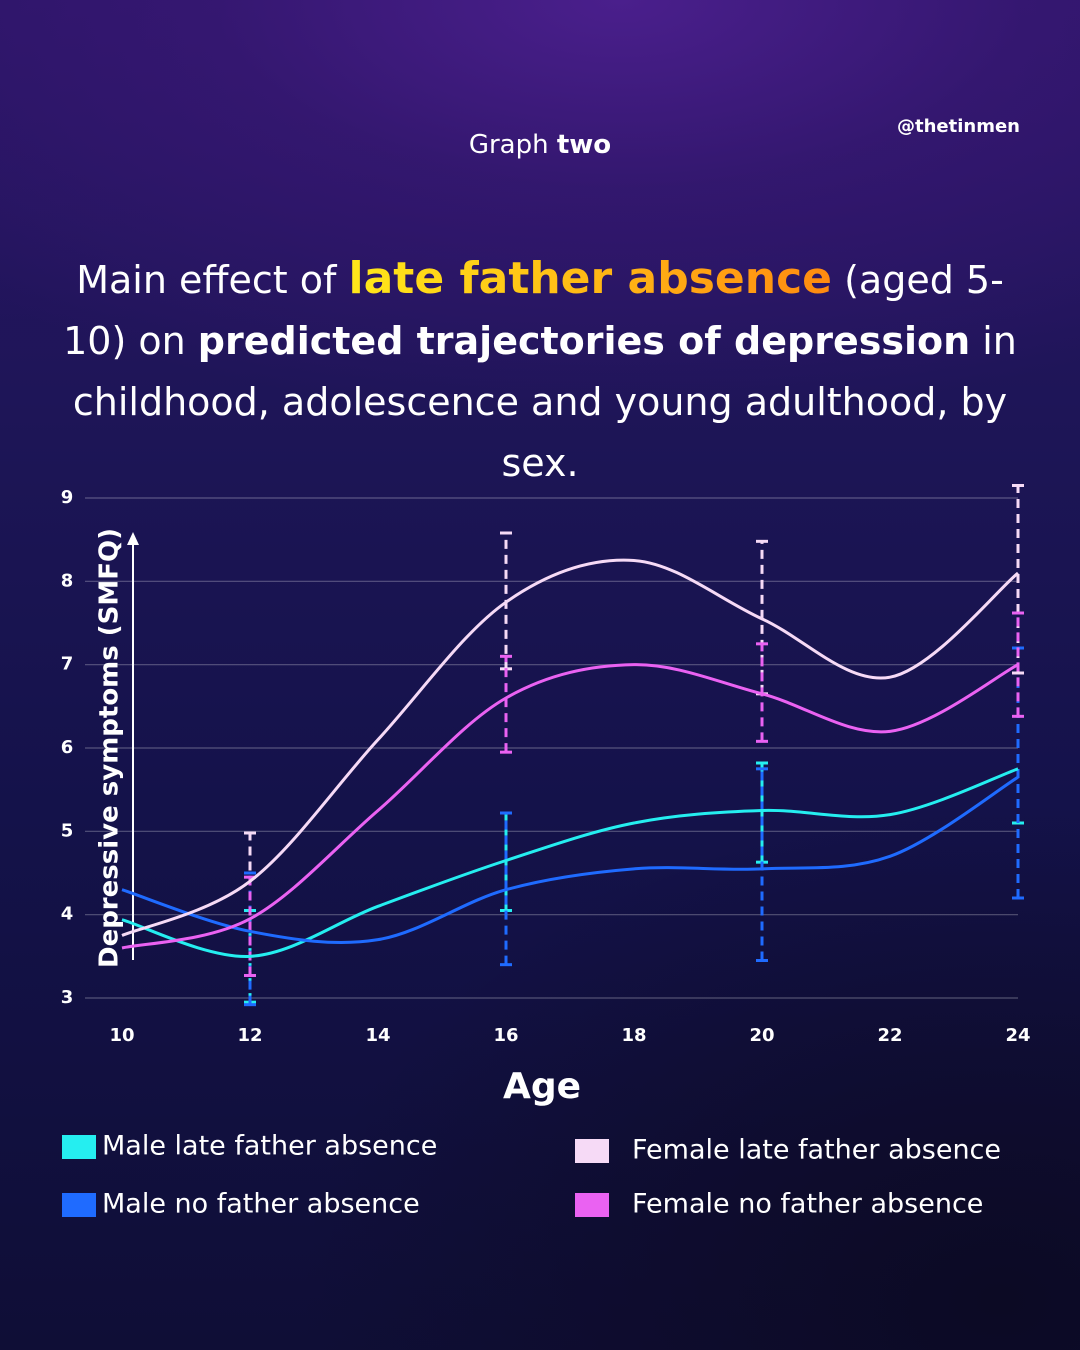 The image size is (1080, 1350). What do you see at coordinates (590, 278) in the screenshot?
I see `title-highlight: late father absence` at bounding box center [590, 278].